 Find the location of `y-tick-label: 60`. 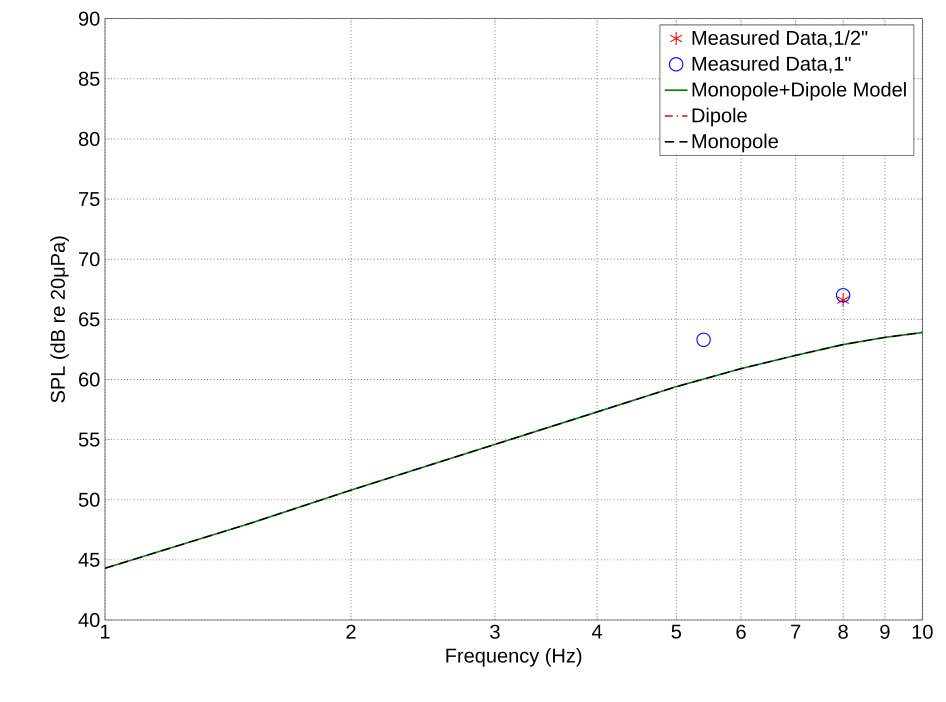

y-tick-label: 60 is located at coordinates (89, 379).